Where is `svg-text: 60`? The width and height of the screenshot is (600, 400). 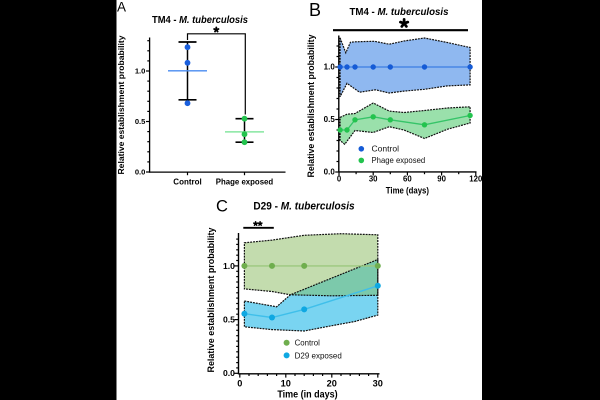 svg-text: 60 is located at coordinates (407, 179).